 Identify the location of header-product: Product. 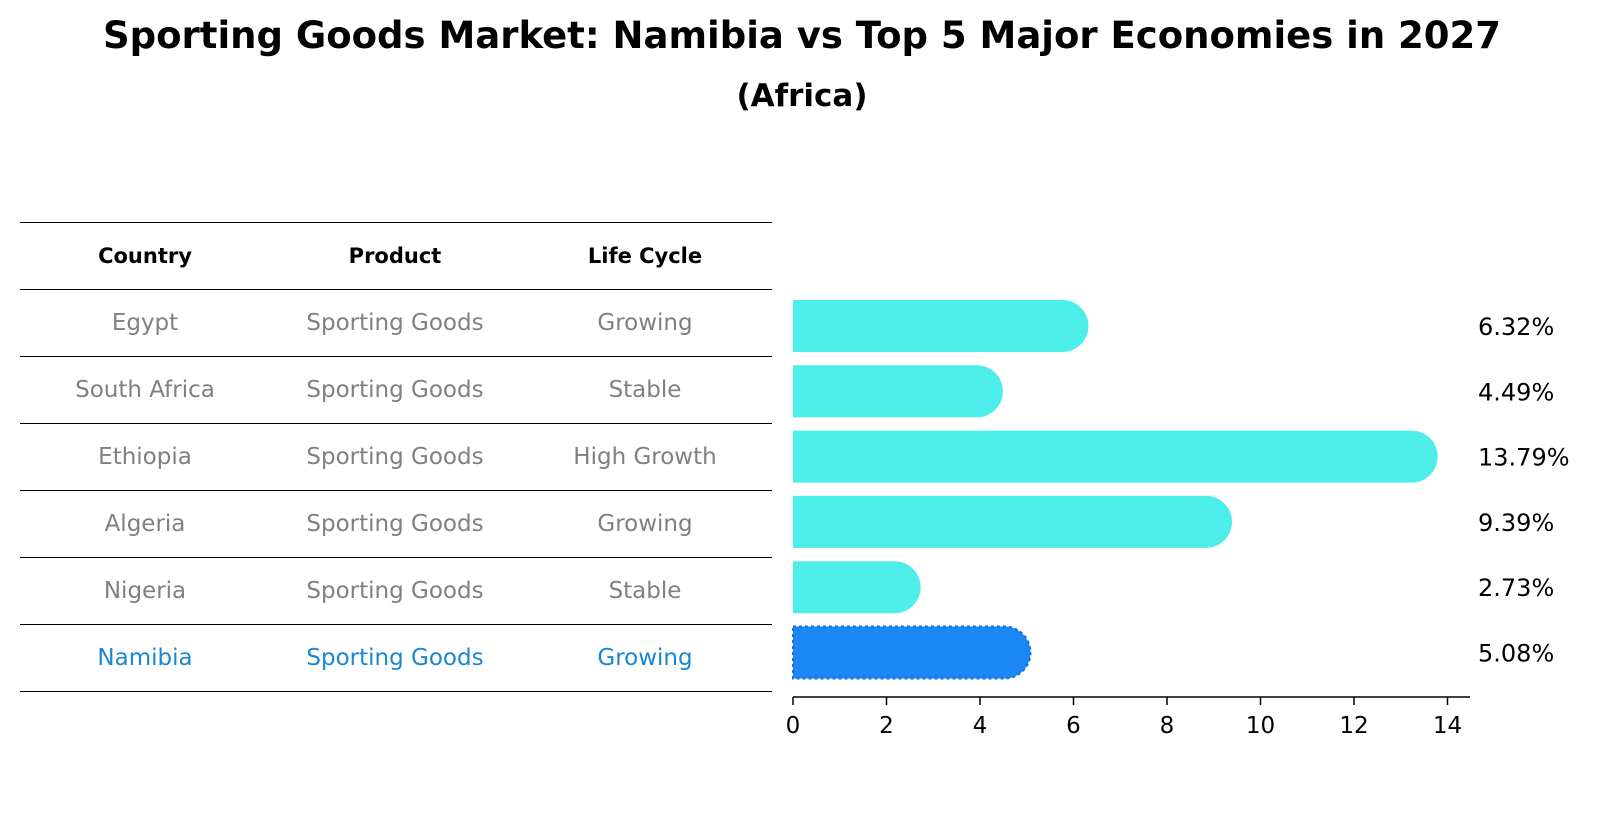
(395, 256).